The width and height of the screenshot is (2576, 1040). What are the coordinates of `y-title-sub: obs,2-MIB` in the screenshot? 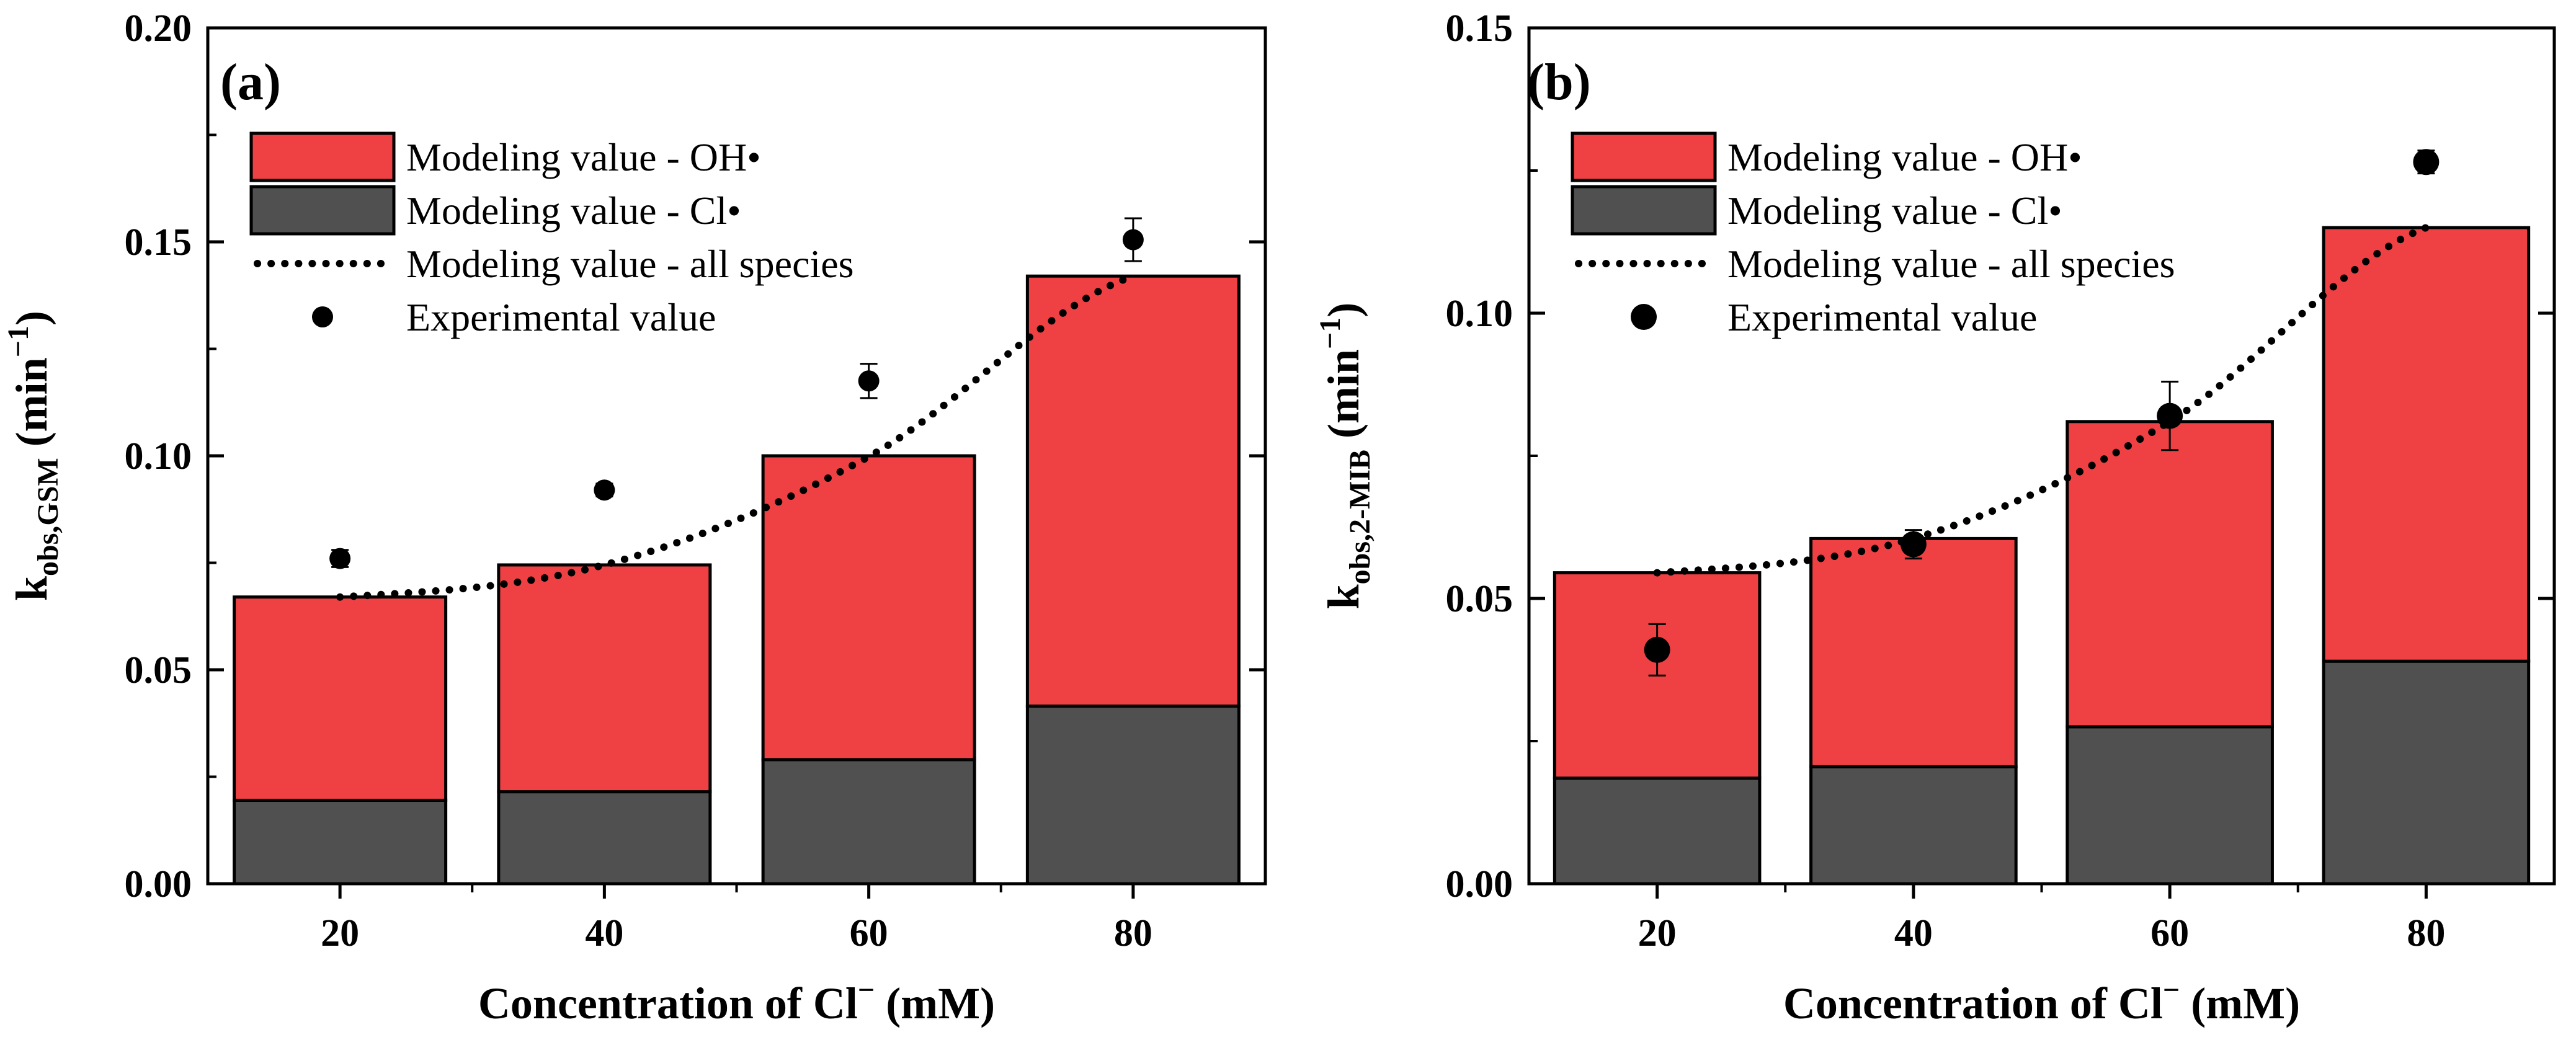 It's located at (1360, 517).